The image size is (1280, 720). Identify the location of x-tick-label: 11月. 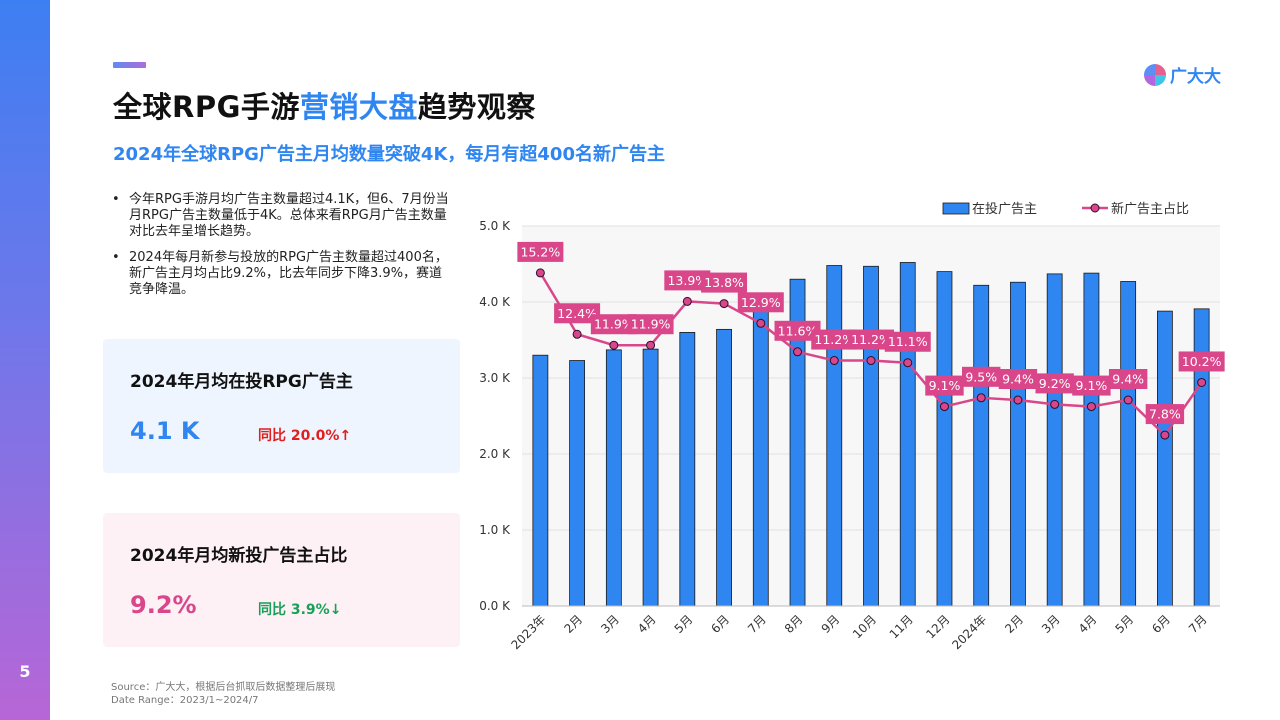
(901, 626).